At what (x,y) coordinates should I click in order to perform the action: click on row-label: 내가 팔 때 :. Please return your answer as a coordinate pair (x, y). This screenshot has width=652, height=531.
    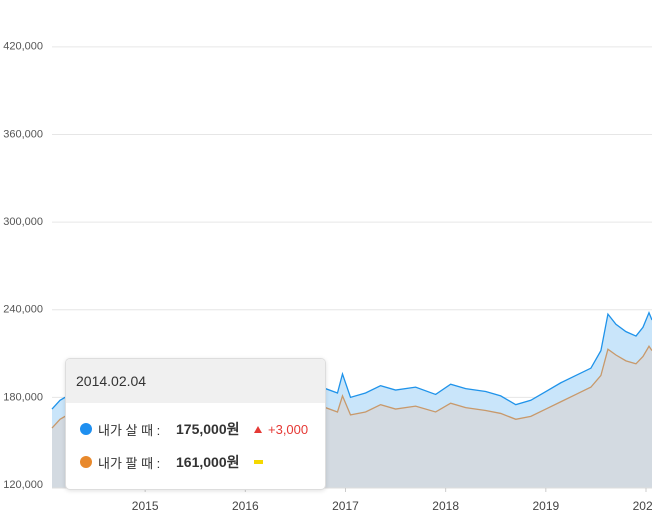
    Looking at the image, I should click on (129, 463).